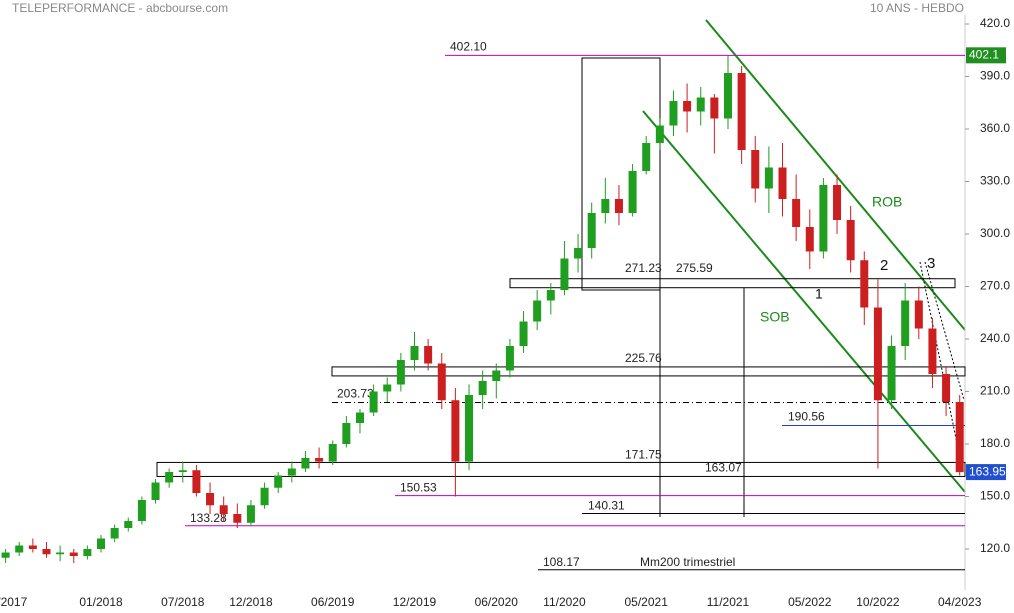  Describe the element at coordinates (333, 602) in the screenshot. I see `x-tick-label: 06/2019` at that location.